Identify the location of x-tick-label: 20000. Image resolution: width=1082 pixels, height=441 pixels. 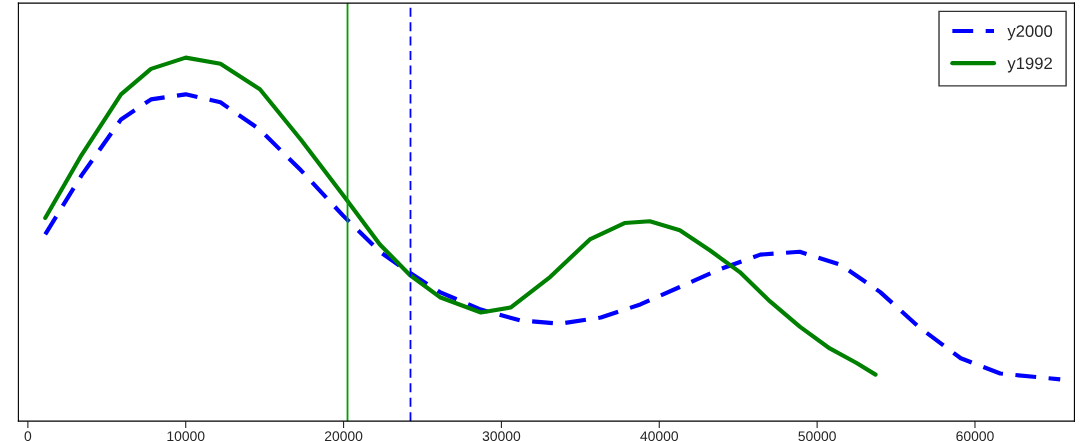
(343, 436).